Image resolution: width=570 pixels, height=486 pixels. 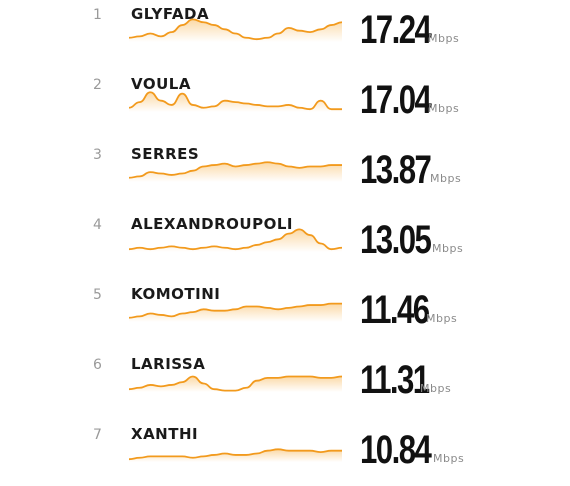 What do you see at coordinates (97, 155) in the screenshot?
I see `rank-number: 3` at bounding box center [97, 155].